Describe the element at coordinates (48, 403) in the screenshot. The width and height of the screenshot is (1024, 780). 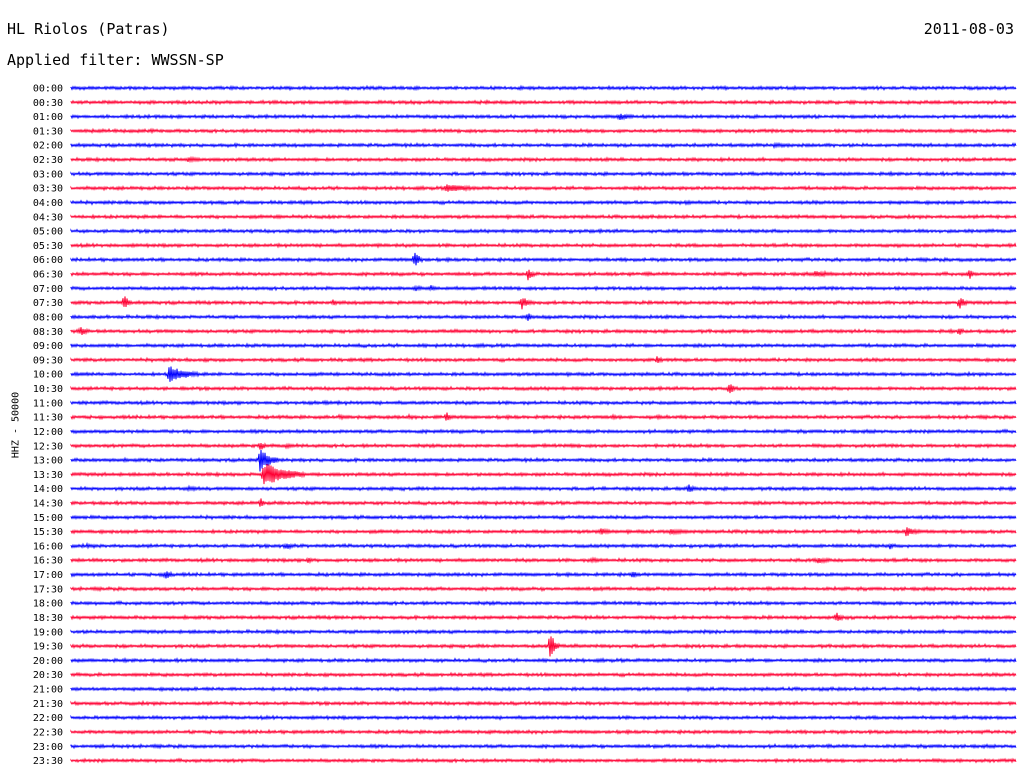
I see `time-tick-label: 11:00` at that location.